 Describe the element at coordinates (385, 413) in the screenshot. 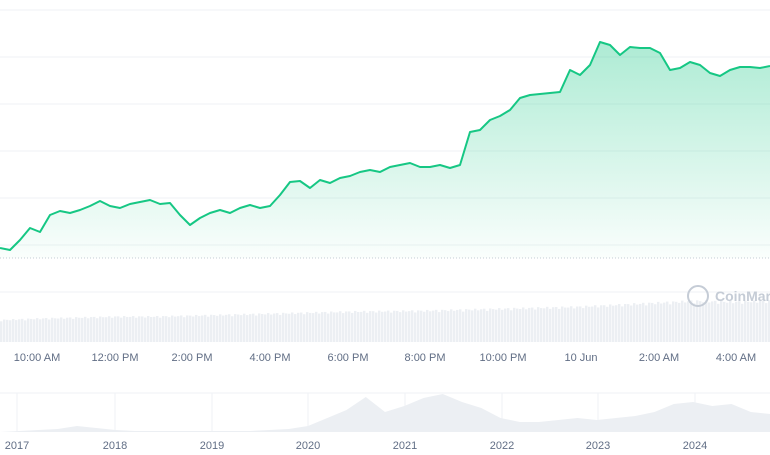

I see `navigator-area` at that location.